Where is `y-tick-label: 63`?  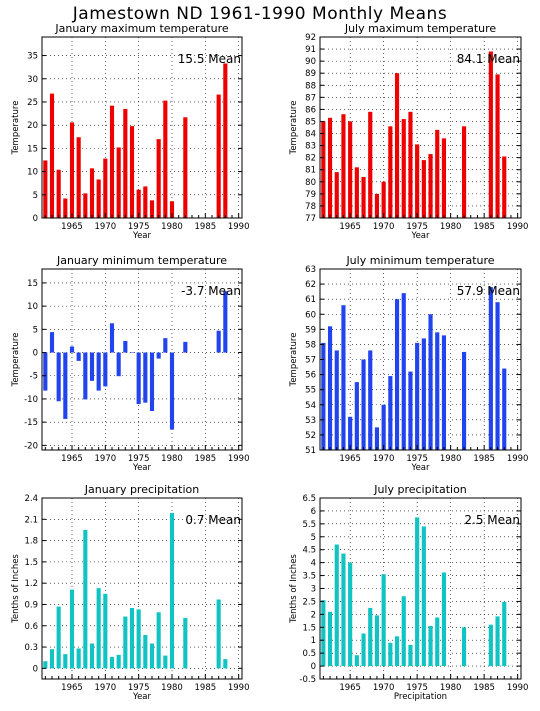 y-tick-label: 63 is located at coordinates (310, 270).